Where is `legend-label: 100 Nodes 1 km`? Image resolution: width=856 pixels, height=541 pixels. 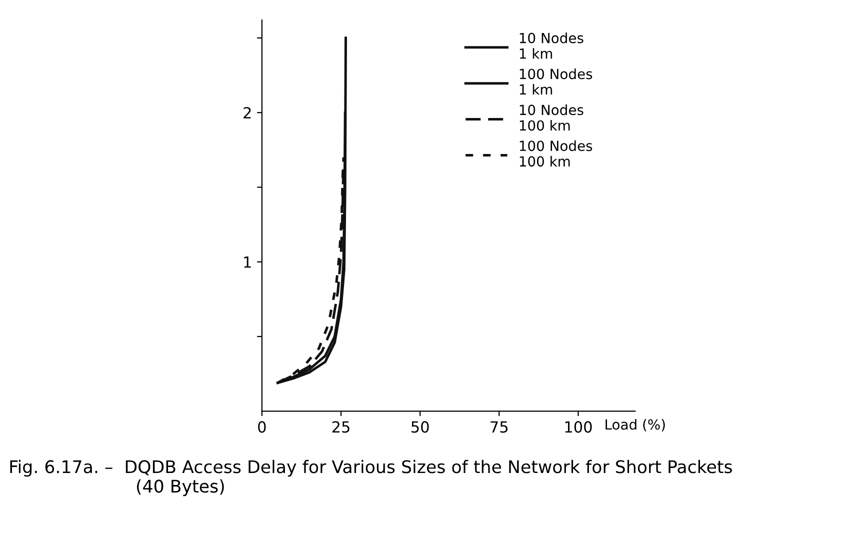 legend-label: 100 Nodes 1 km is located at coordinates (556, 81).